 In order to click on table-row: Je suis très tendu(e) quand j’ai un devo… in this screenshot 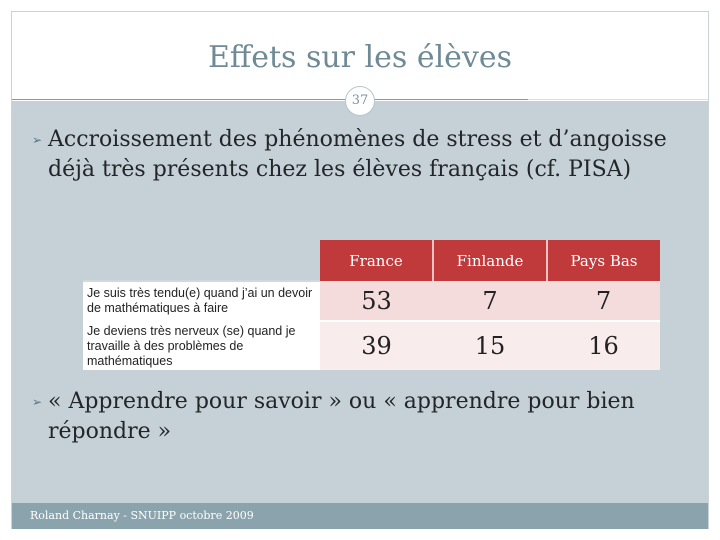, I will do `click(371, 301)`.